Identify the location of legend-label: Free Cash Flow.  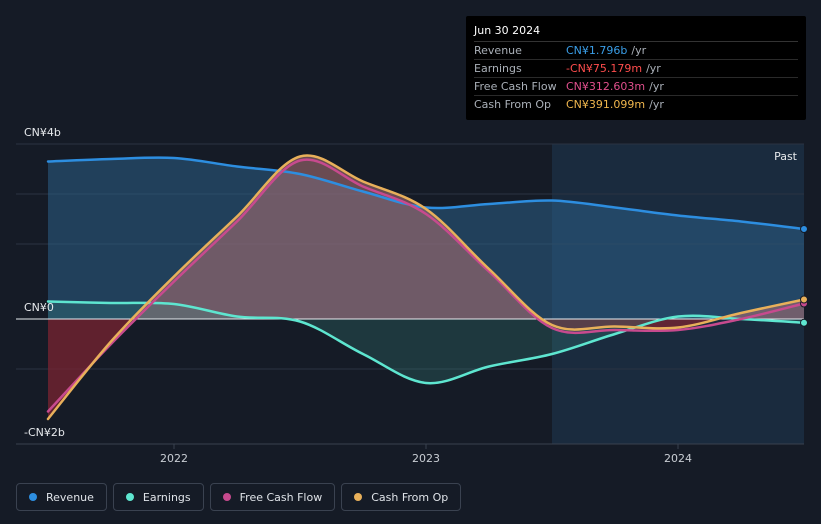
(281, 497).